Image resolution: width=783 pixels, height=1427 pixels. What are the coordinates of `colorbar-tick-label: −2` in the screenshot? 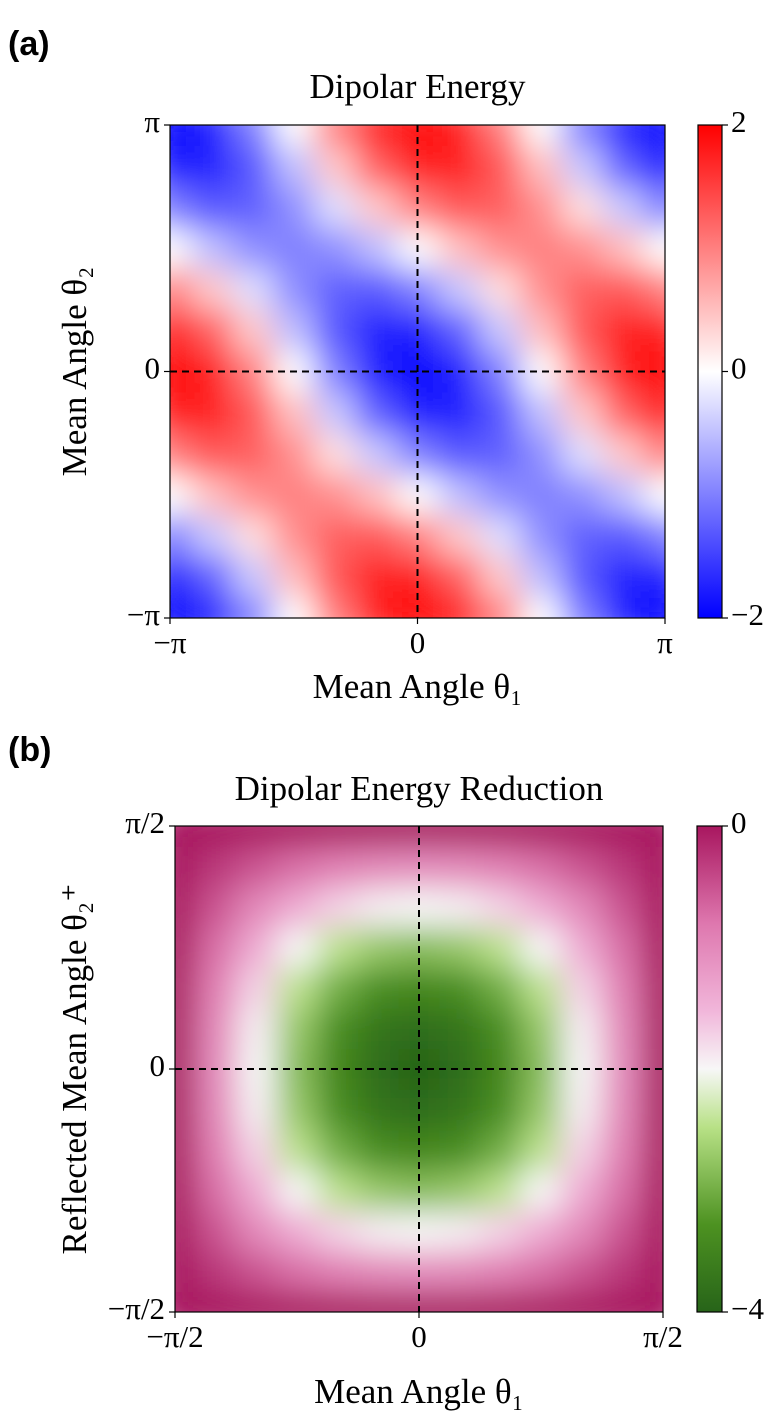 It's located at (747, 614).